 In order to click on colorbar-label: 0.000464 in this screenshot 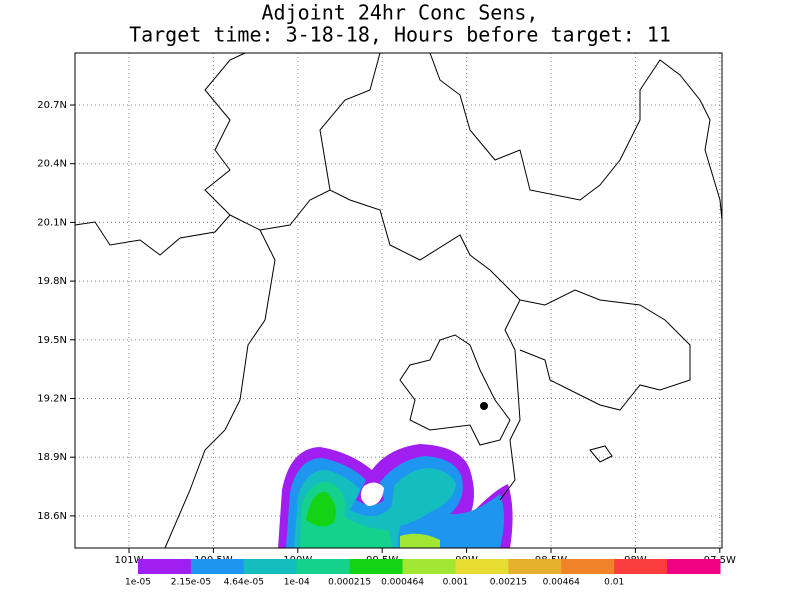, I will do `click(402, 583)`.